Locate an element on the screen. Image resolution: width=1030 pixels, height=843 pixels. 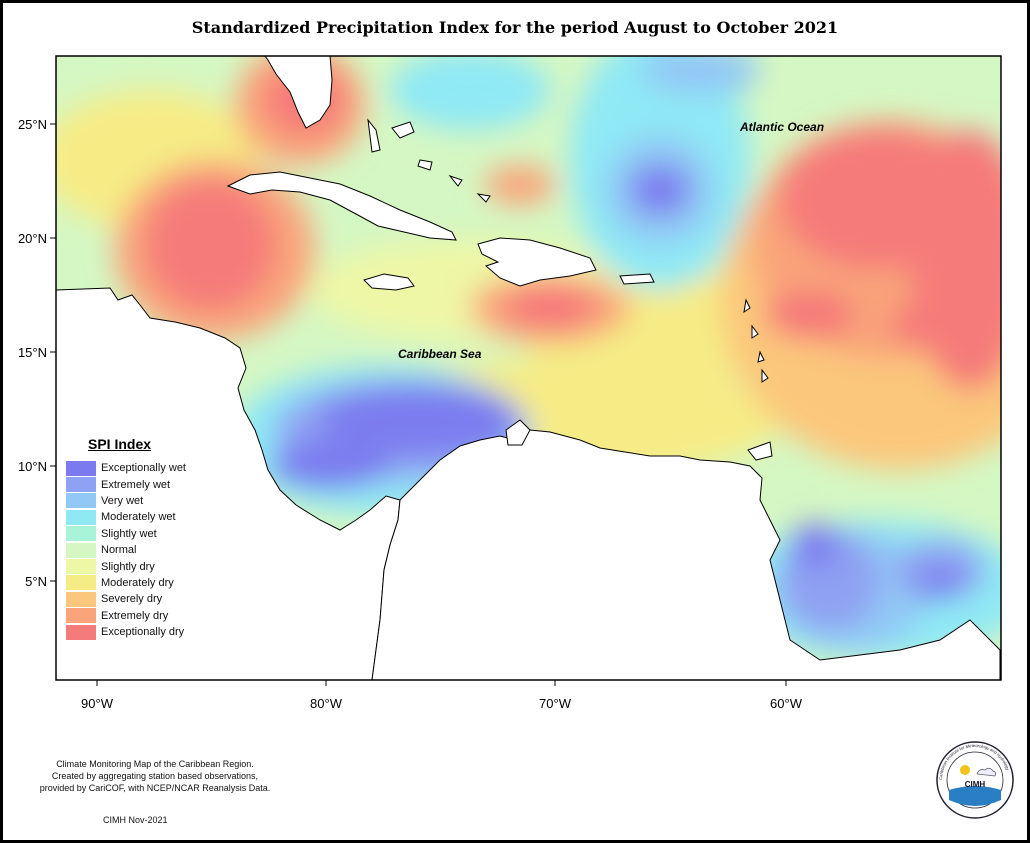
land-jamaica is located at coordinates (389, 282).